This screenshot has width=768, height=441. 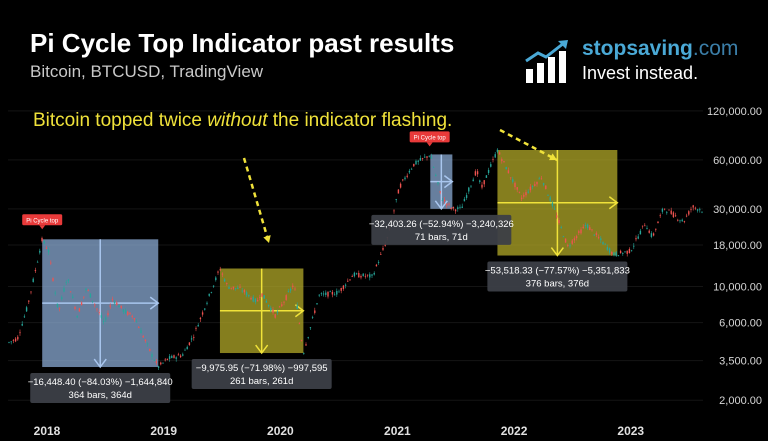 I want to click on measure-label-box, so click(x=441, y=229).